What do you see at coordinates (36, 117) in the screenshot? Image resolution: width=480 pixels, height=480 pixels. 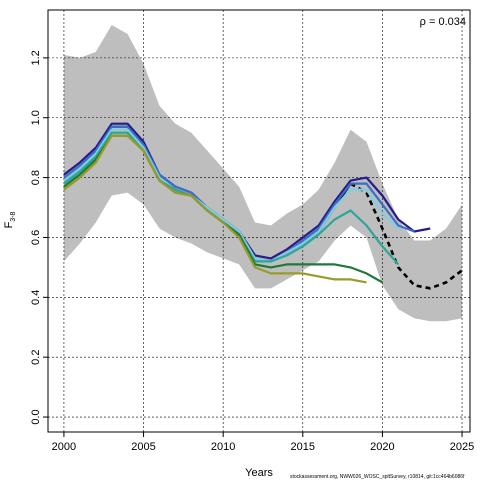 I see `y-tick-label: 1.0` at bounding box center [36, 117].